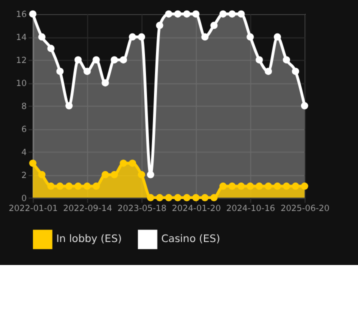 The height and width of the screenshot is (334, 358). What do you see at coordinates (24, 175) in the screenshot?
I see `y-tick-label: 2` at bounding box center [24, 175].